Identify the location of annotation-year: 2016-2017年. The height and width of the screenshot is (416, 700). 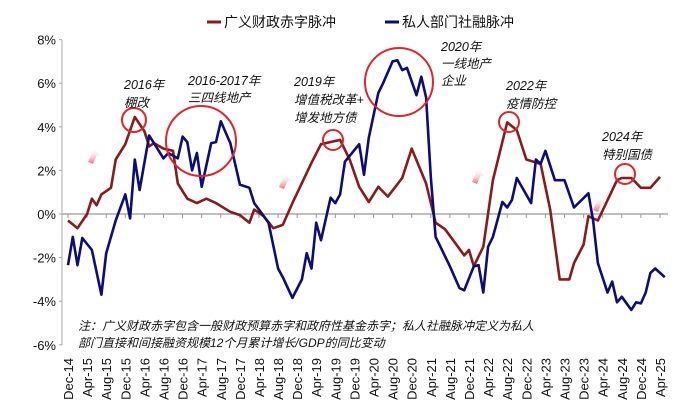
(224, 81).